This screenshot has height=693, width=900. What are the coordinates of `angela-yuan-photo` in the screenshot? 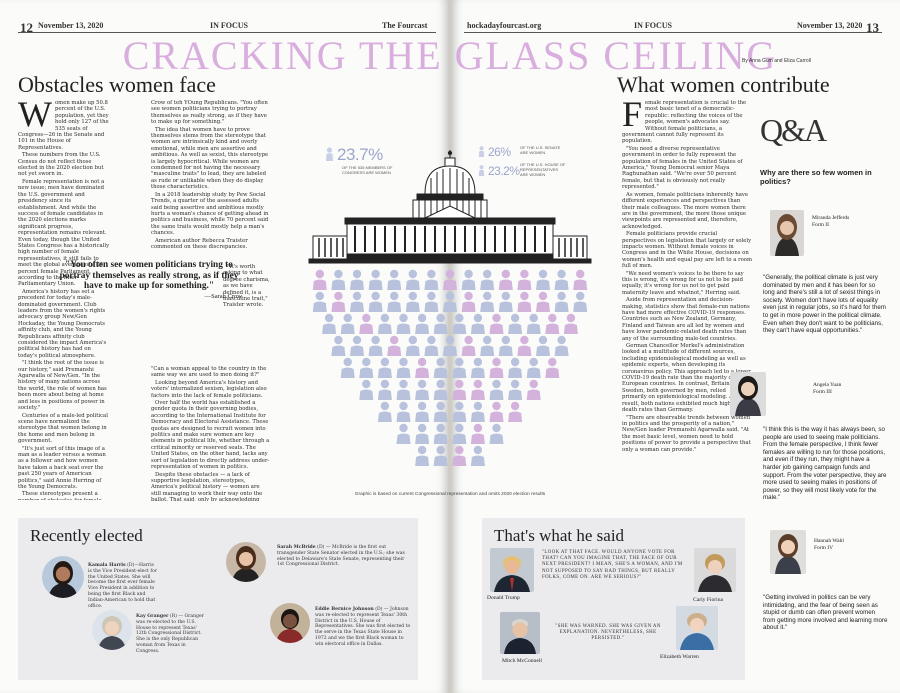 It's located at (748, 394).